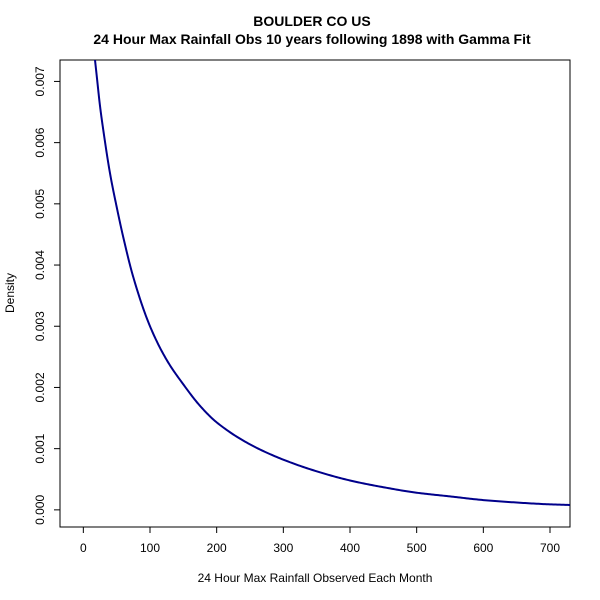 The height and width of the screenshot is (600, 600). Describe the element at coordinates (315, 578) in the screenshot. I see `x-axis-label: 24 Hour Max Rainfall Observed Each Month` at that location.